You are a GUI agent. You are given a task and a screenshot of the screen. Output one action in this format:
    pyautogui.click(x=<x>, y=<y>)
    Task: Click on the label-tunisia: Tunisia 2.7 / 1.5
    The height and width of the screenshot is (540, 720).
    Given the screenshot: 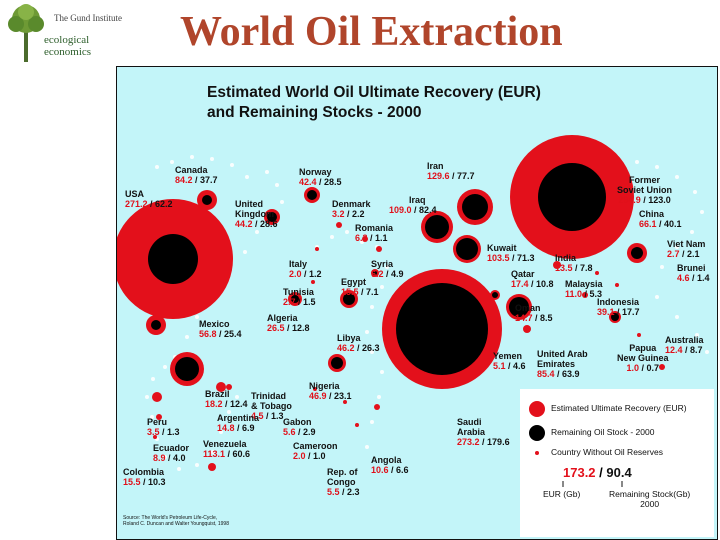 What is the action you would take?
    pyautogui.click(x=299, y=297)
    